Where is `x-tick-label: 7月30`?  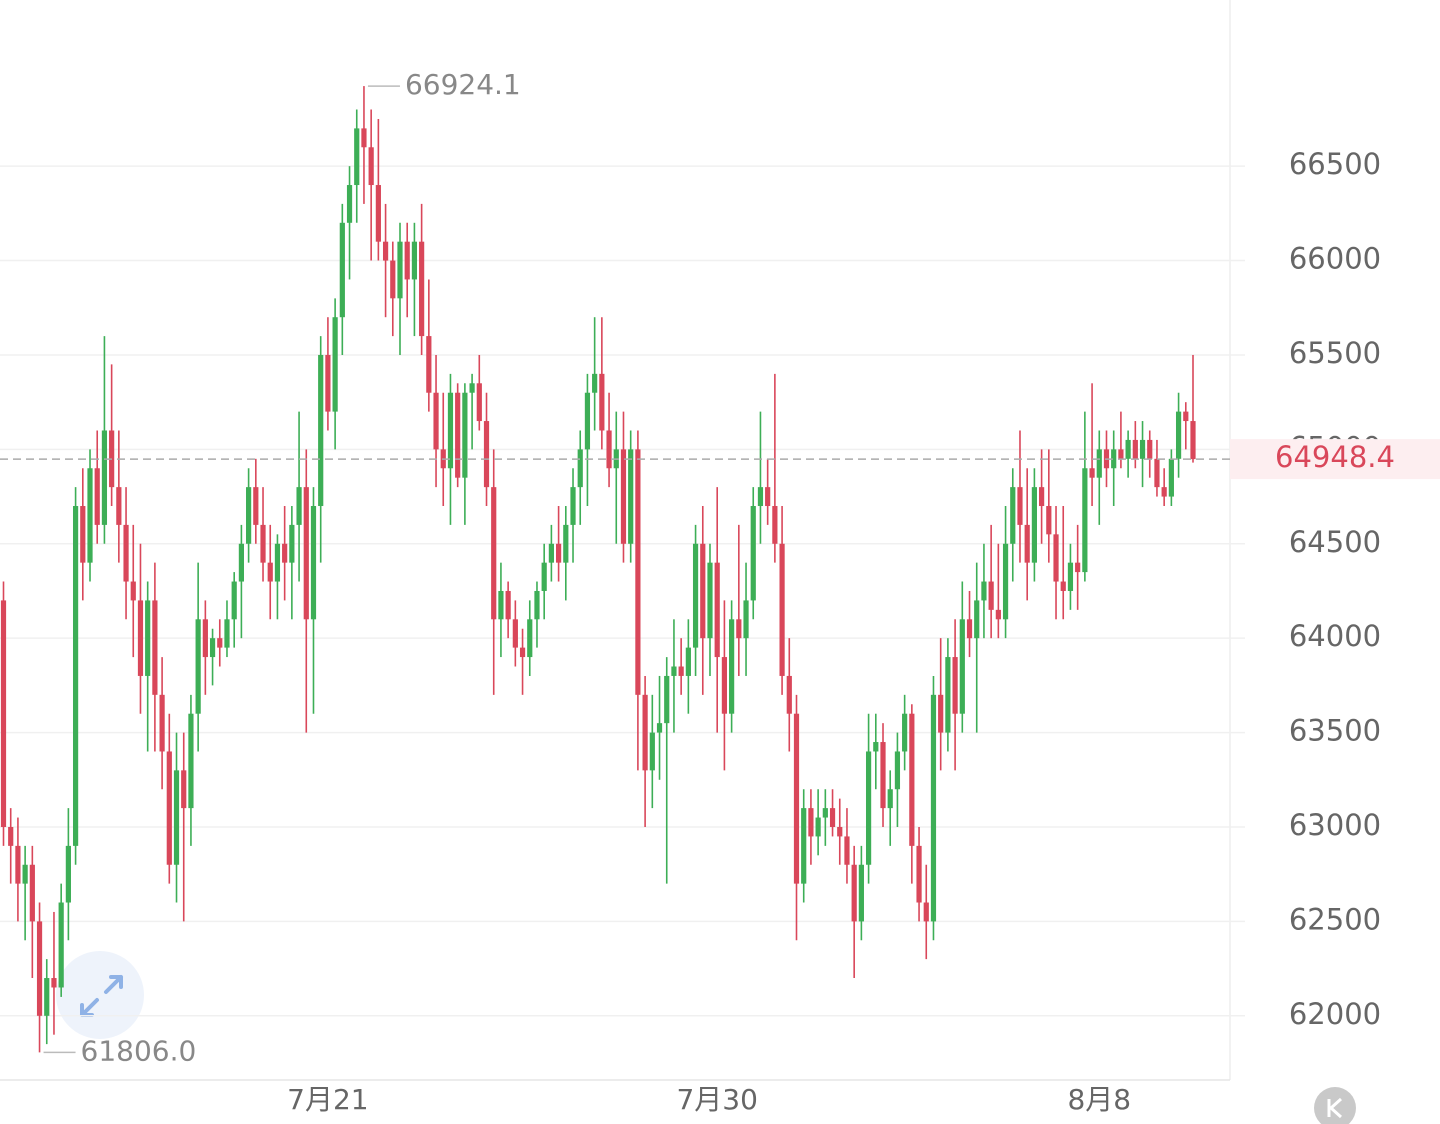 x-tick-label: 7月30 is located at coordinates (716, 1099).